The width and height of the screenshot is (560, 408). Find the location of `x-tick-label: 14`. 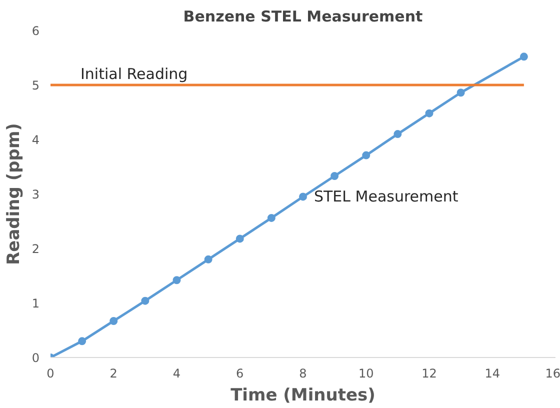

x-tick-label: 14 is located at coordinates (492, 373).